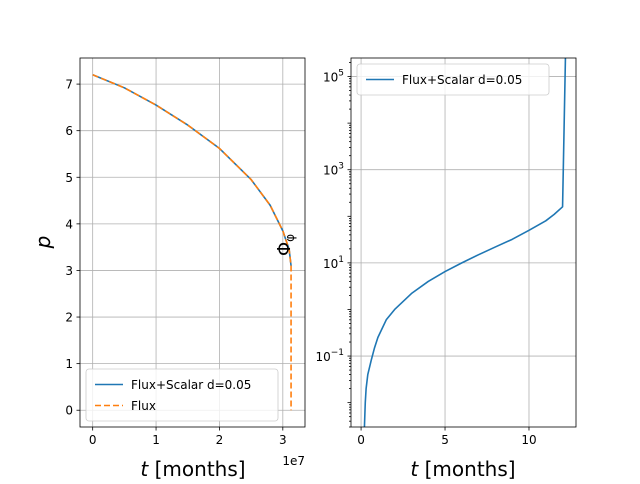 The width and height of the screenshot is (640, 484). What do you see at coordinates (69, 85) in the screenshot?
I see `y-tick-label: 7` at bounding box center [69, 85].